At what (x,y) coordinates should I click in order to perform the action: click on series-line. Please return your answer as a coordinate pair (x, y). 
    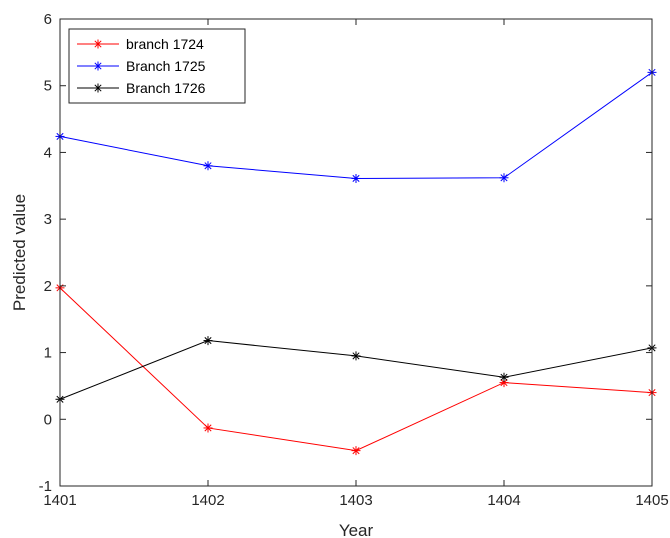
    Looking at the image, I should click on (356, 370).